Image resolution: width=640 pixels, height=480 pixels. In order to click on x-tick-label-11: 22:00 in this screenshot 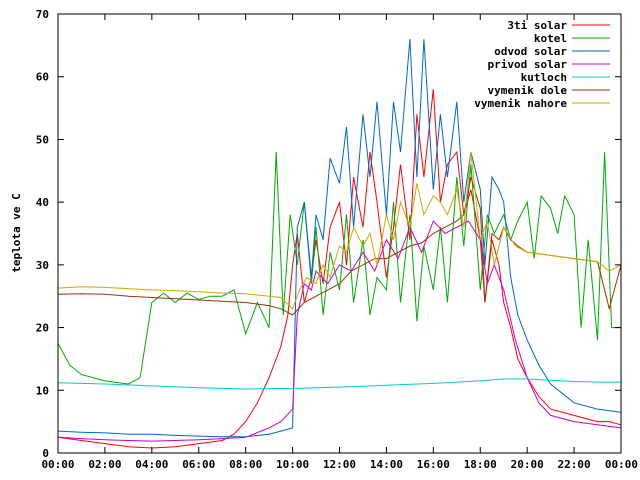, I will do `click(574, 464)`.